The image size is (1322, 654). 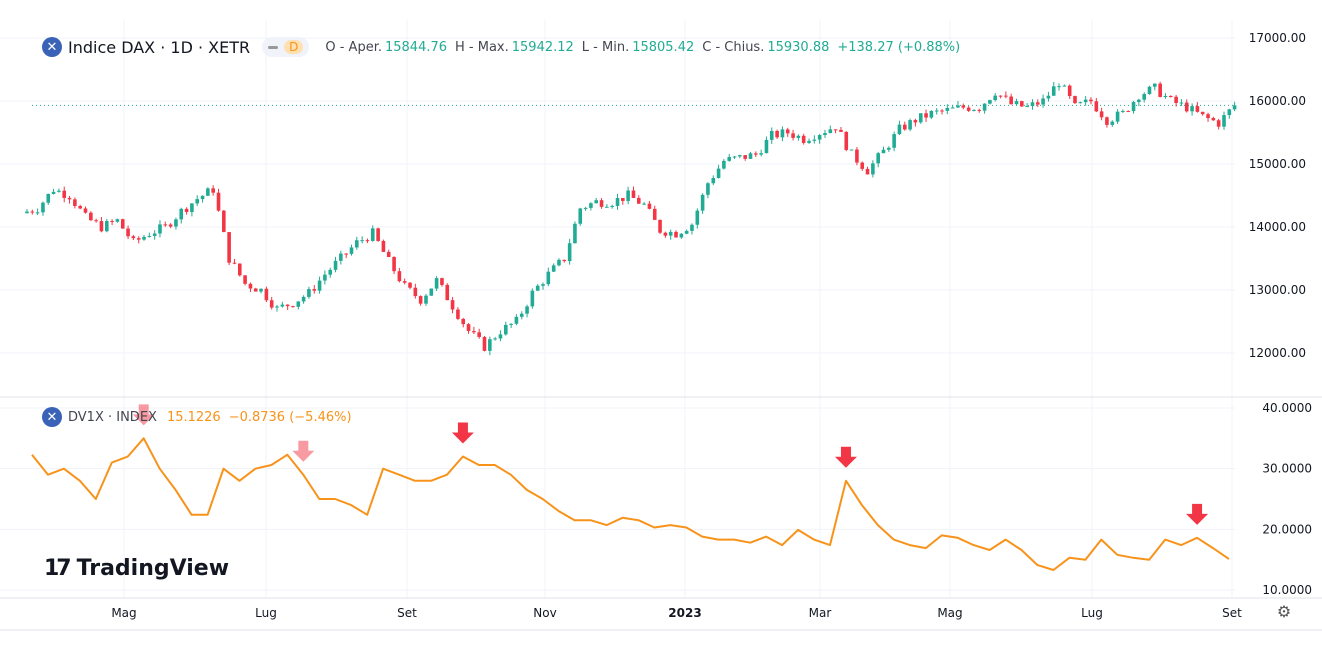 I want to click on indicator-value: 15.1226, so click(x=193, y=417).